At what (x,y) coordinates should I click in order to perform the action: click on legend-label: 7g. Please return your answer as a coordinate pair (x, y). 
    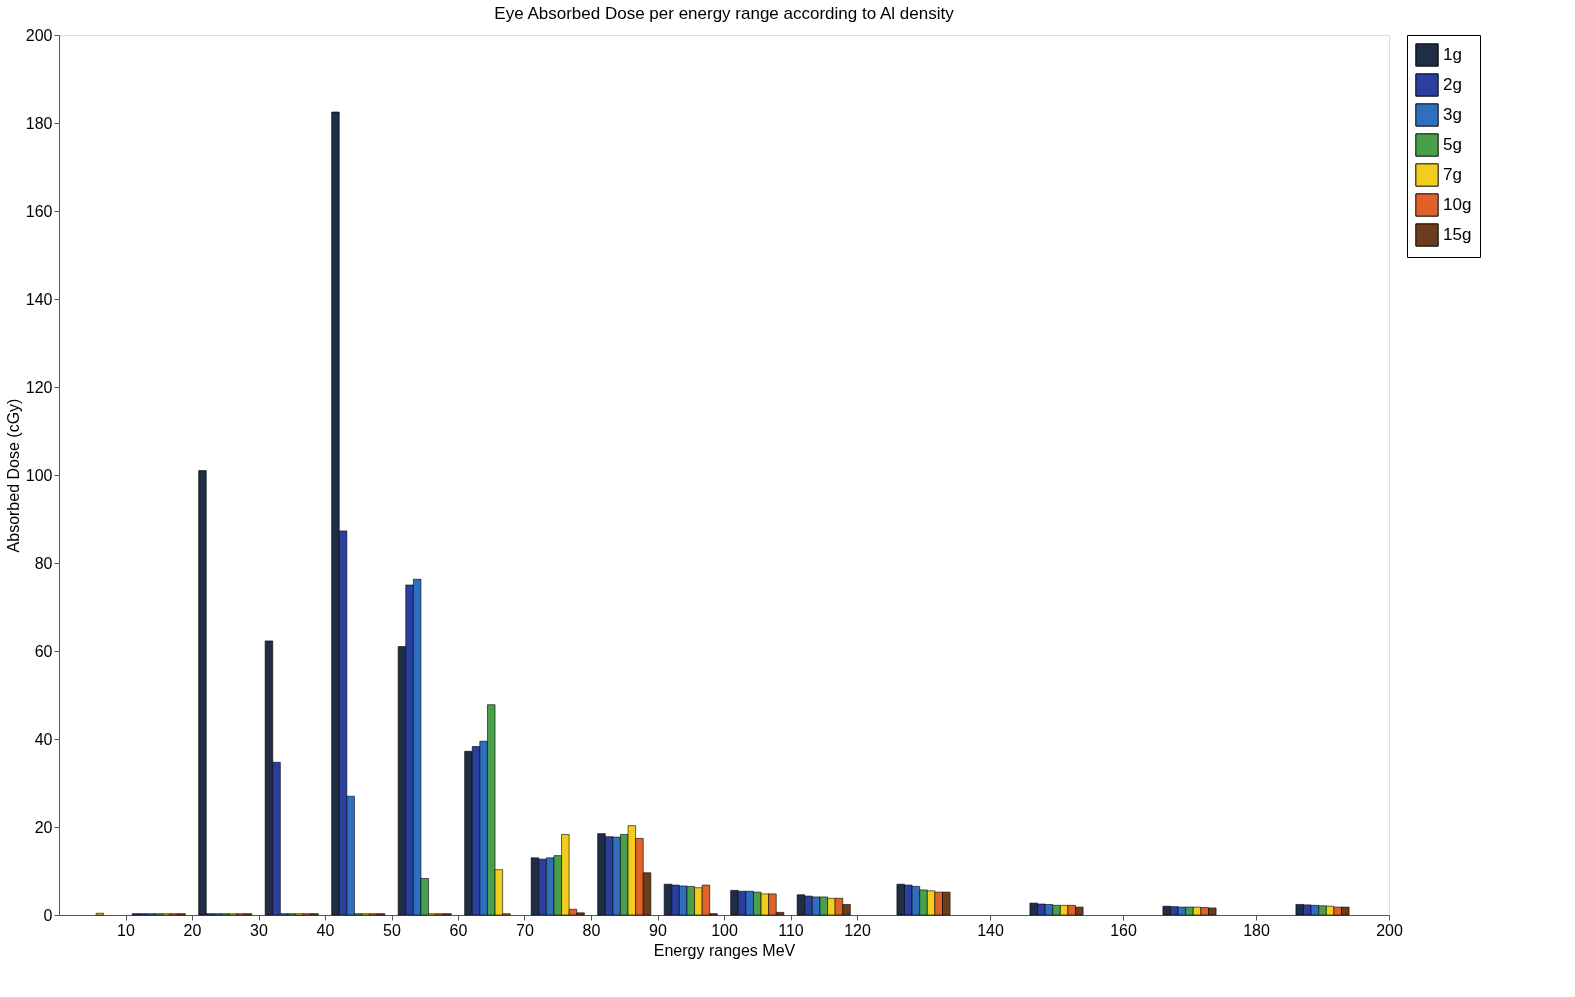
    Looking at the image, I should click on (1452, 174).